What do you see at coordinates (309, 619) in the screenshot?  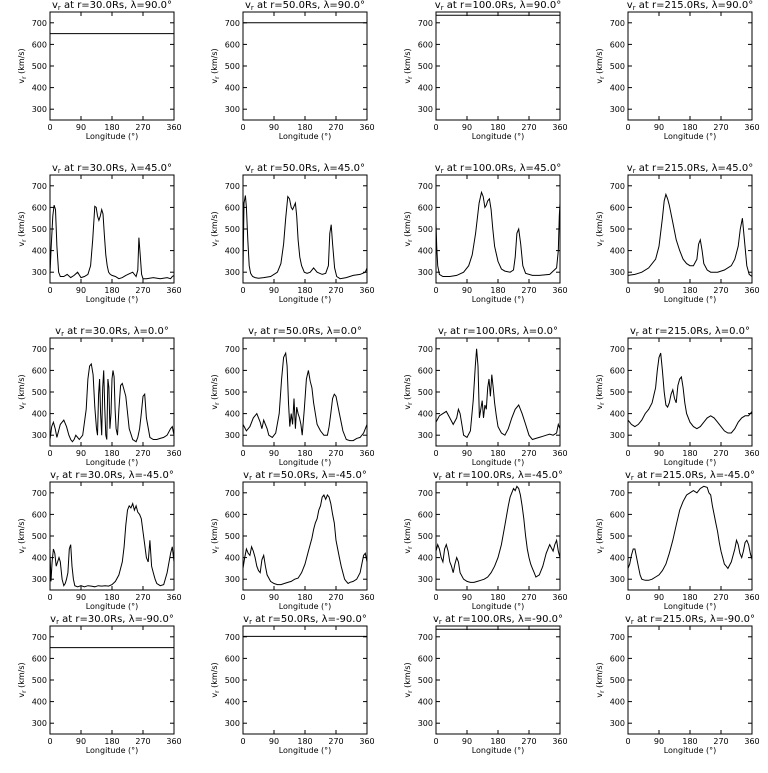 I see `chart-title-rest: at r=50.0Rs, λ=-90.0°` at bounding box center [309, 619].